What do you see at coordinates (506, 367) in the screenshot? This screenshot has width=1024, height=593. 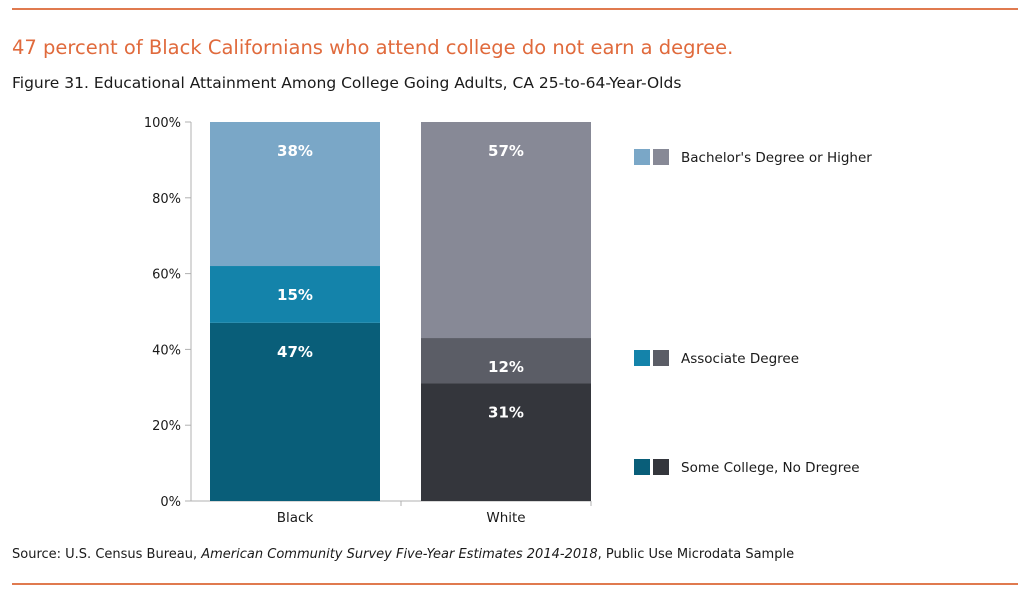 I see `data-label: 12%` at bounding box center [506, 367].